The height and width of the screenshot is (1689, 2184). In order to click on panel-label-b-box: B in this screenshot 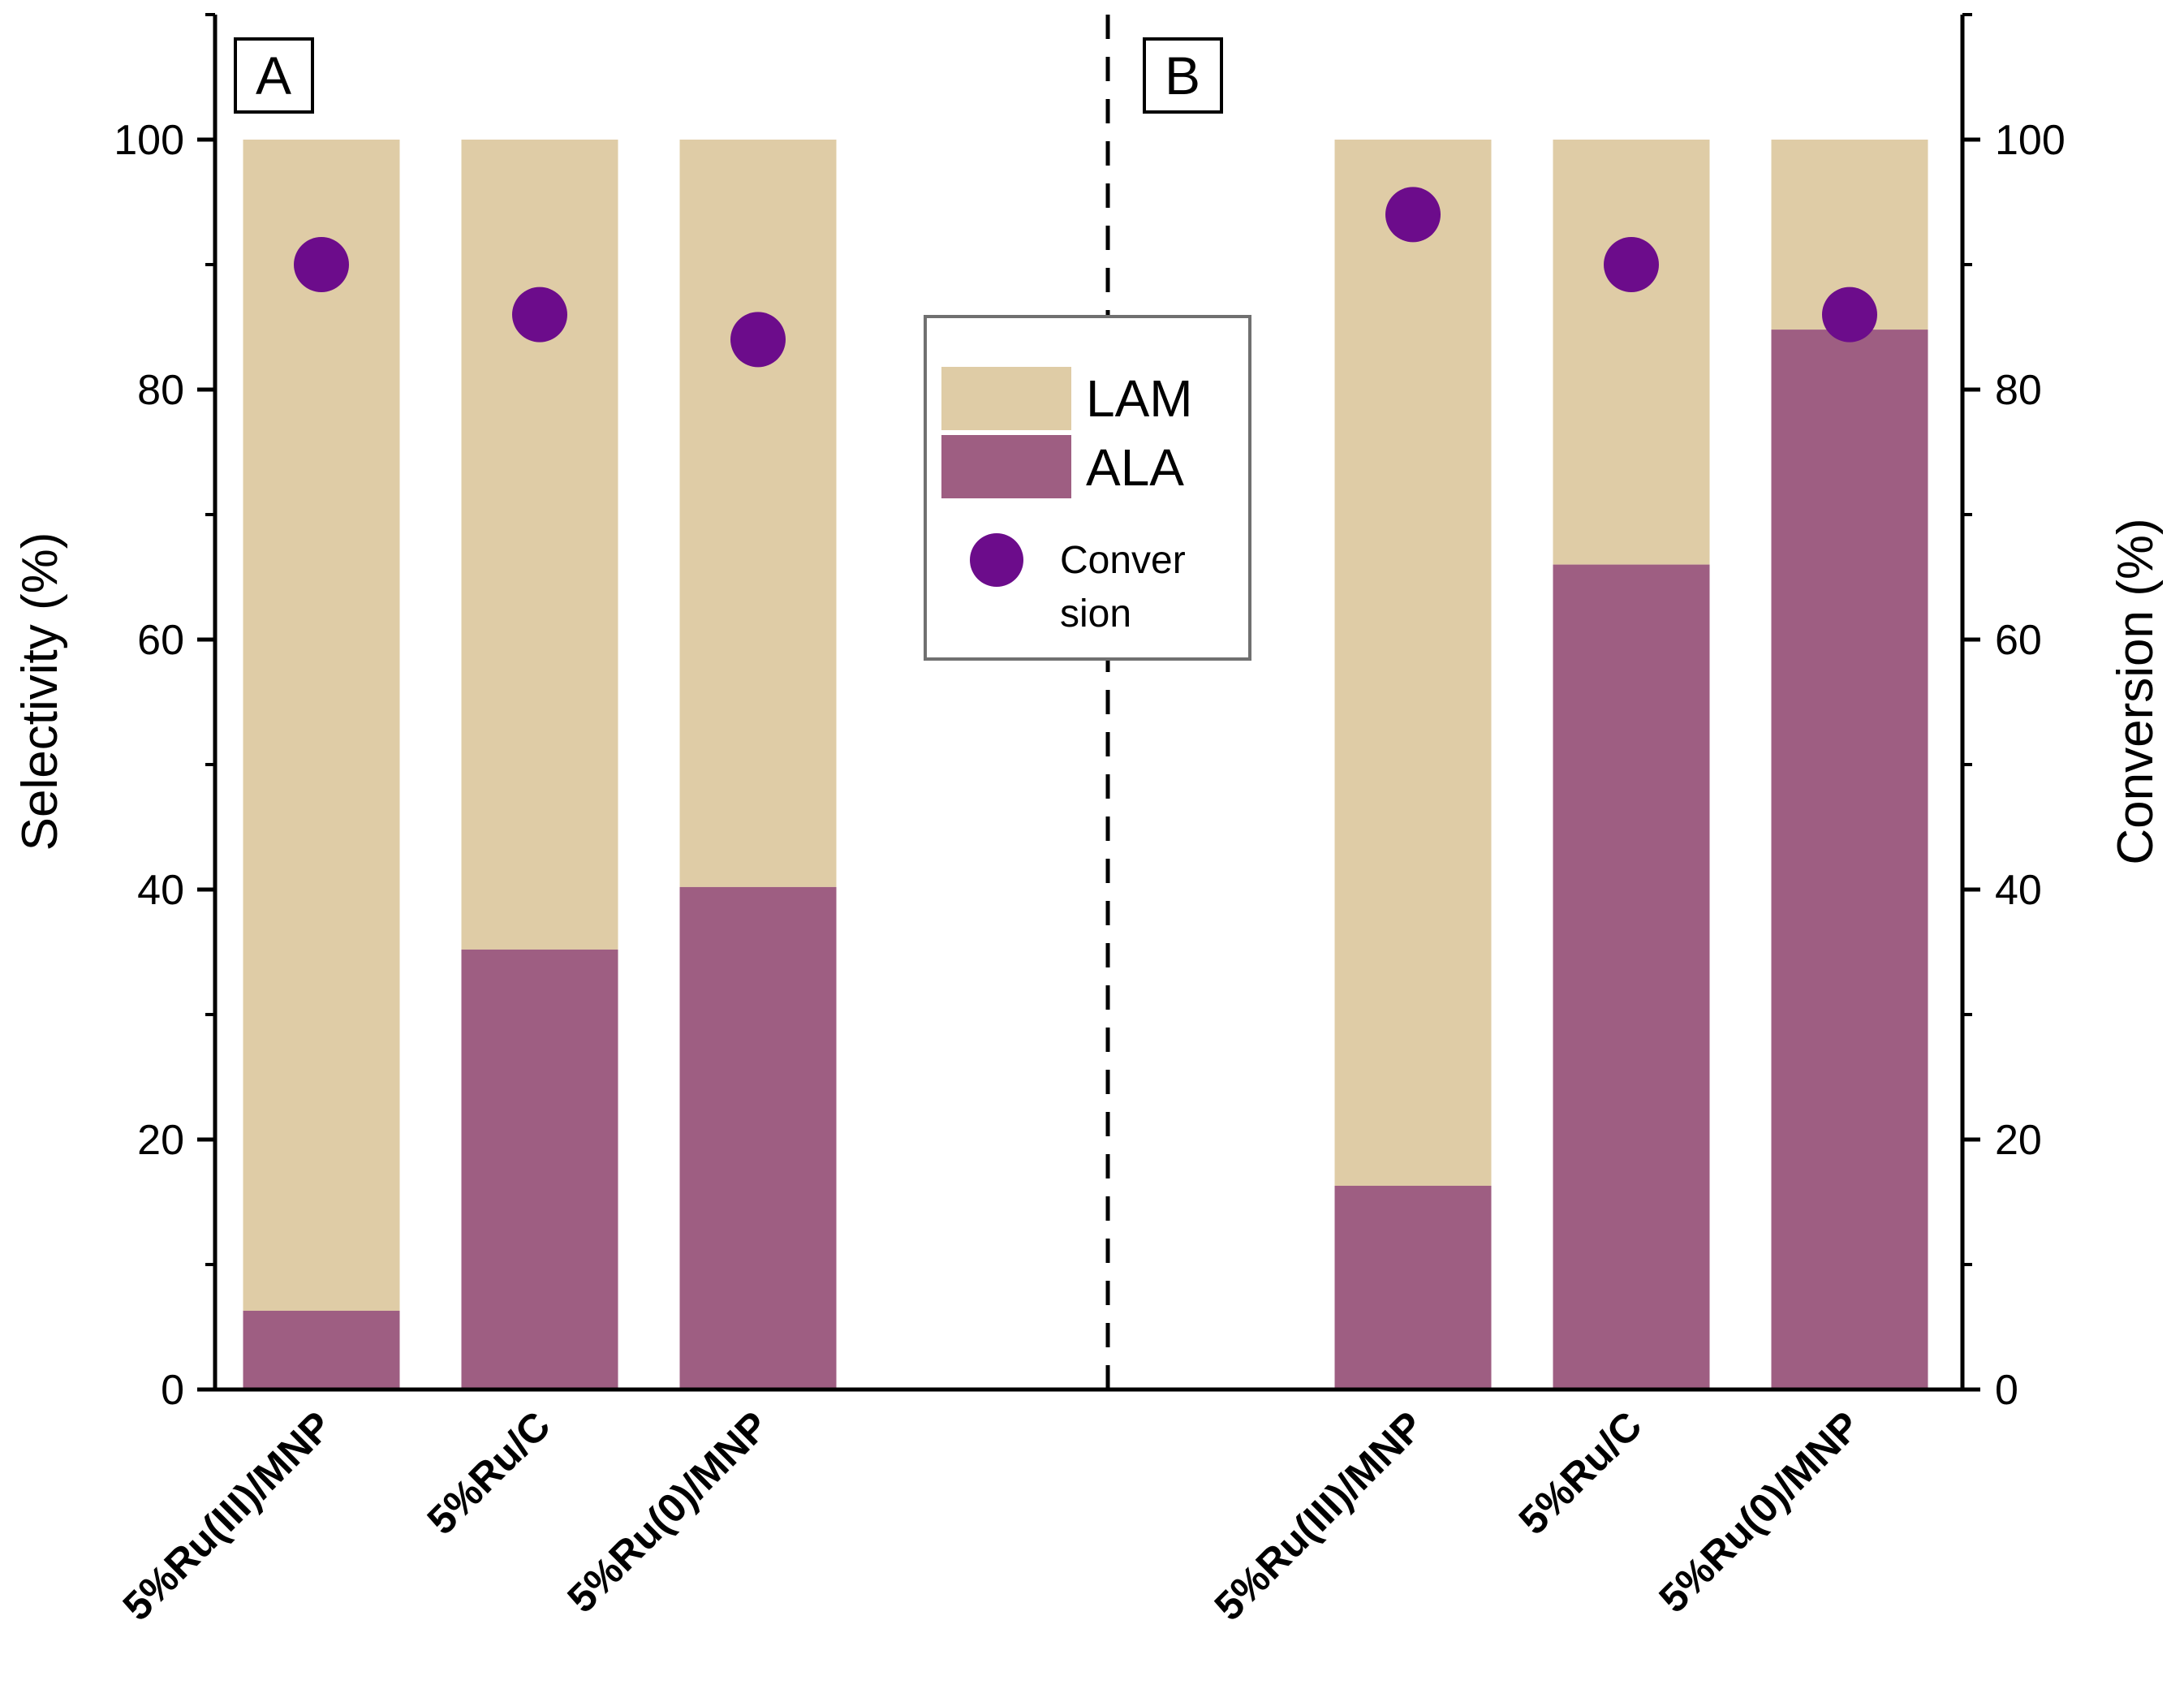, I will do `click(1183, 75)`.